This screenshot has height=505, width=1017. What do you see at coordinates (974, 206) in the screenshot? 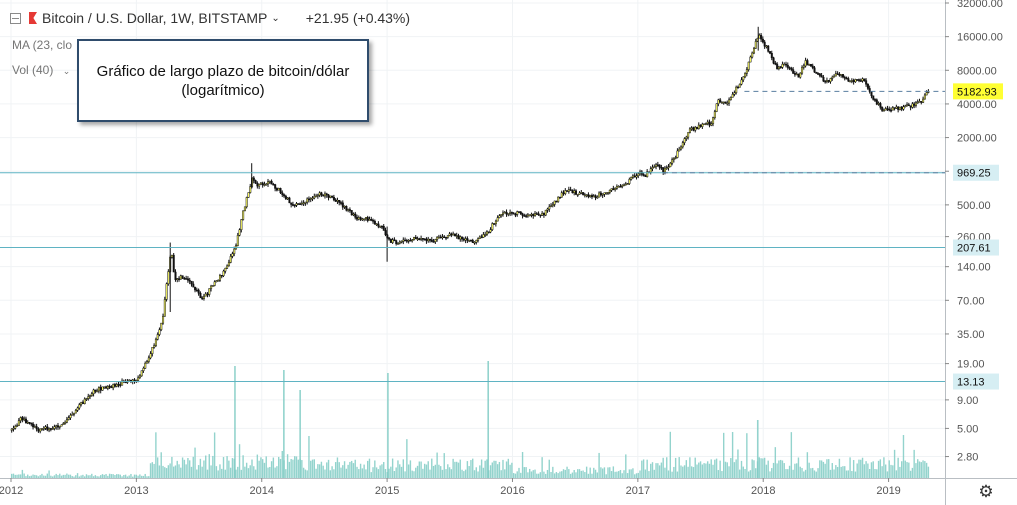
I see `y-tick-label: 500.00` at bounding box center [974, 206].